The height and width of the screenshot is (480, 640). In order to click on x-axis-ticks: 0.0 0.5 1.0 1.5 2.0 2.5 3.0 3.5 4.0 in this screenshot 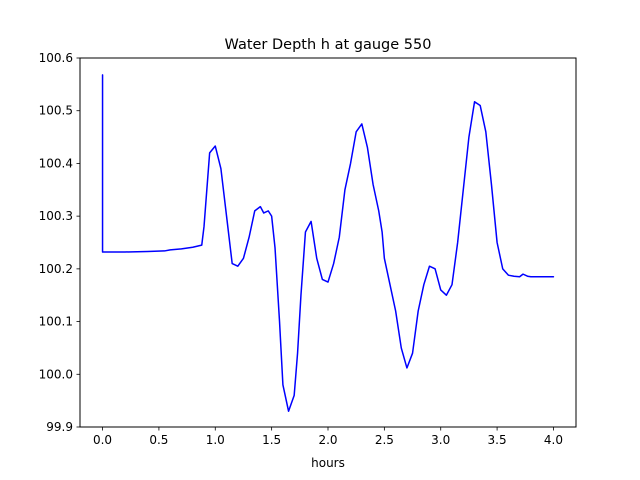, I will do `click(328, 437)`.